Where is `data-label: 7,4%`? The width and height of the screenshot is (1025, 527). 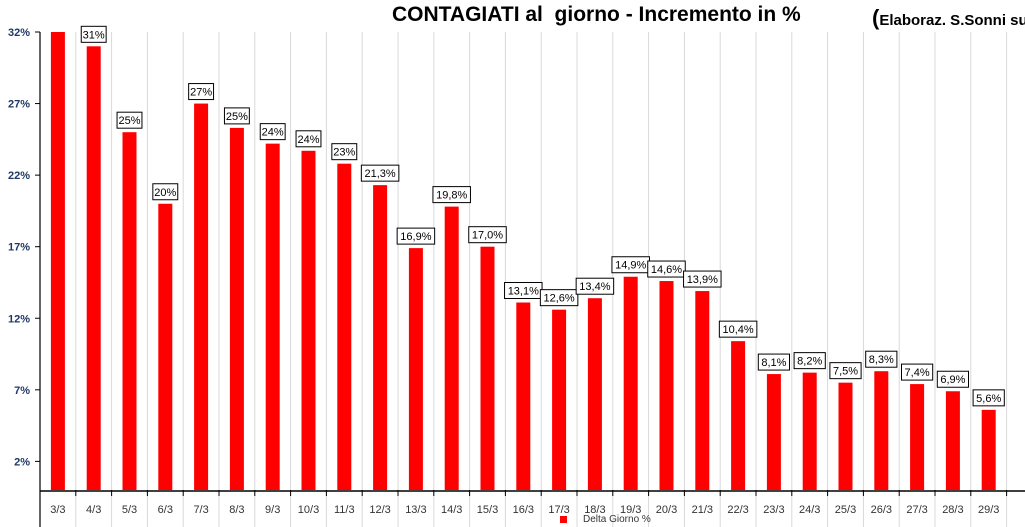
data-label: 7,4% is located at coordinates (917, 373).